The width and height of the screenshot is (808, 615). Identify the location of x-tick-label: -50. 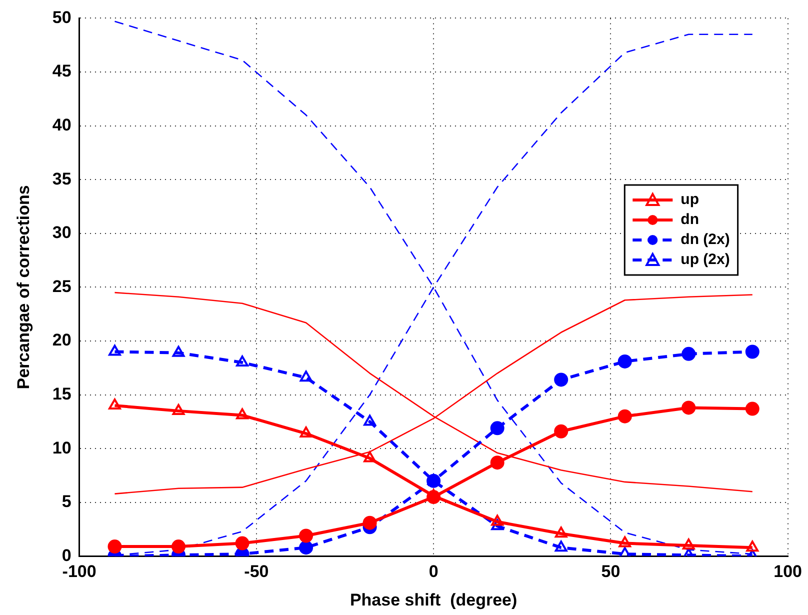
(256, 572).